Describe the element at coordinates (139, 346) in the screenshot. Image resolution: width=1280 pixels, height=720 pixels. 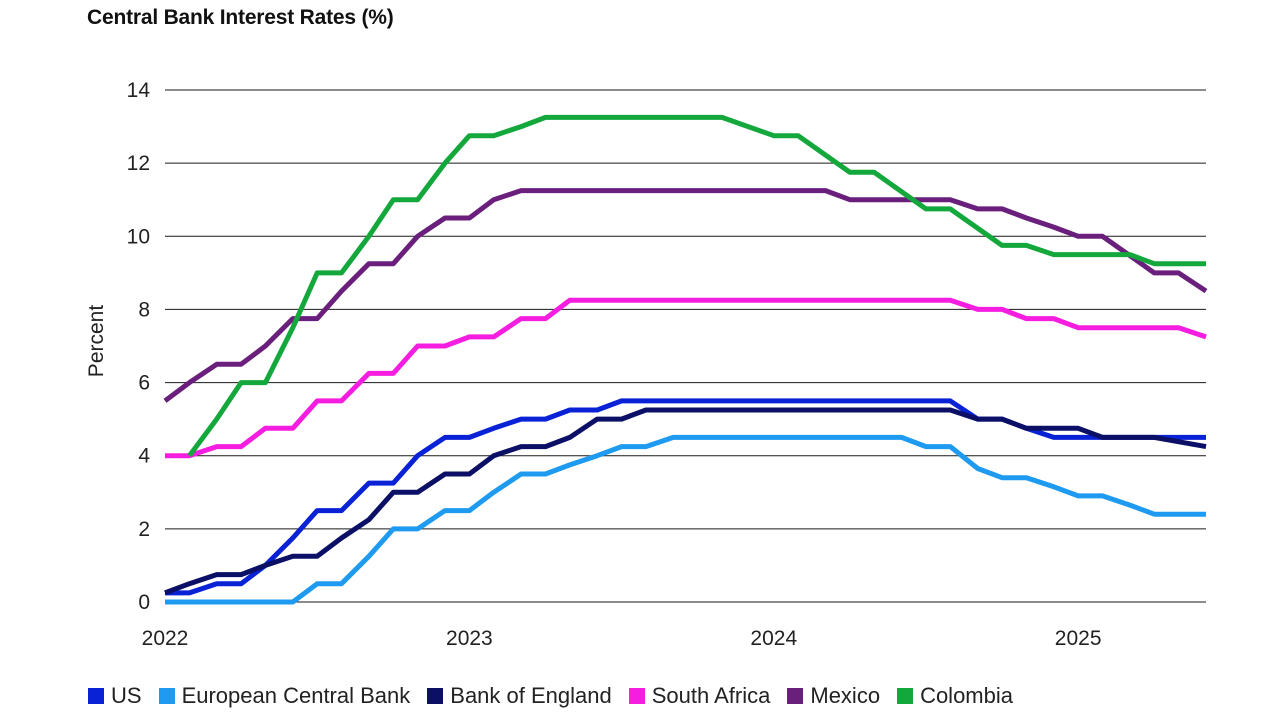
I see `y-axis-ticks: 0 2 4 6 8 10 12 14` at that location.